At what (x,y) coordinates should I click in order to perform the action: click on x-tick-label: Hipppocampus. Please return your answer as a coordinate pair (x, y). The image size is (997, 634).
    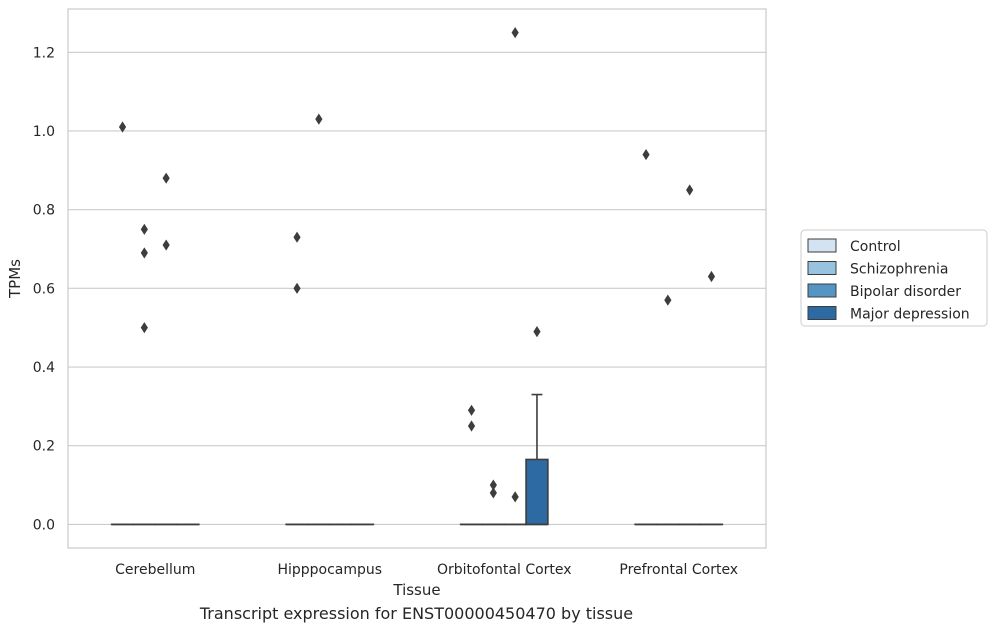
    Looking at the image, I should click on (329, 570).